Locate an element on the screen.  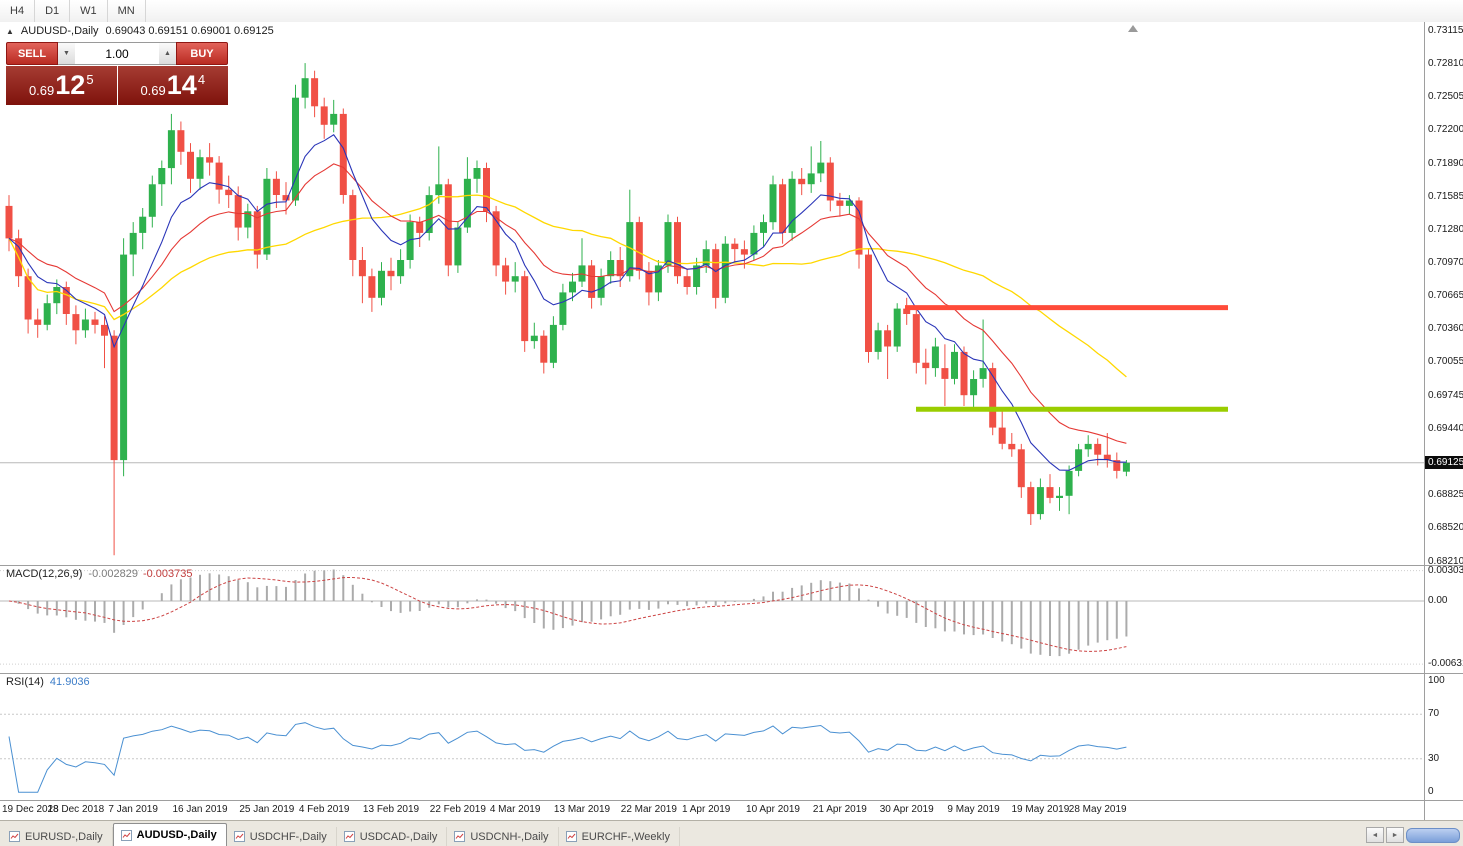
rsi-indicator-label: RSI(14) 41.9036 is located at coordinates (48, 682).